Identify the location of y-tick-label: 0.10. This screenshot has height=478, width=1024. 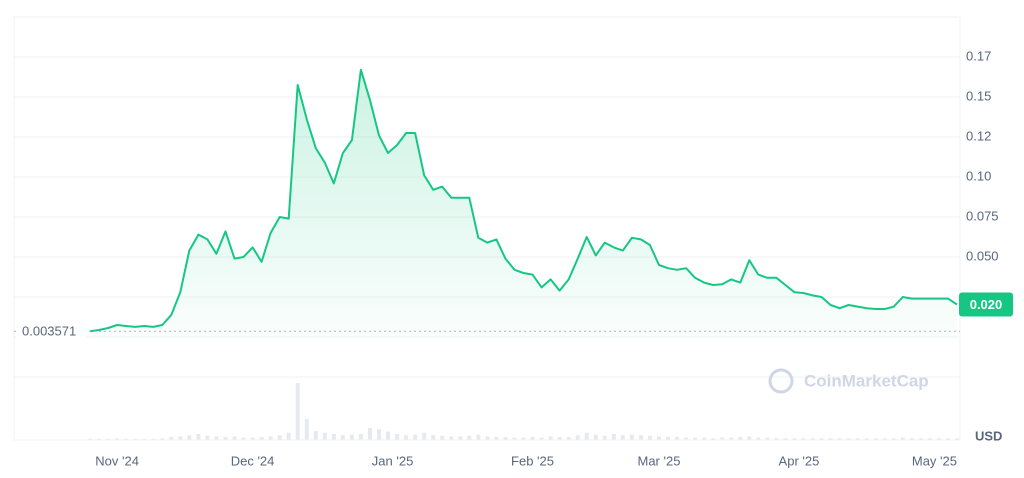
(978, 175).